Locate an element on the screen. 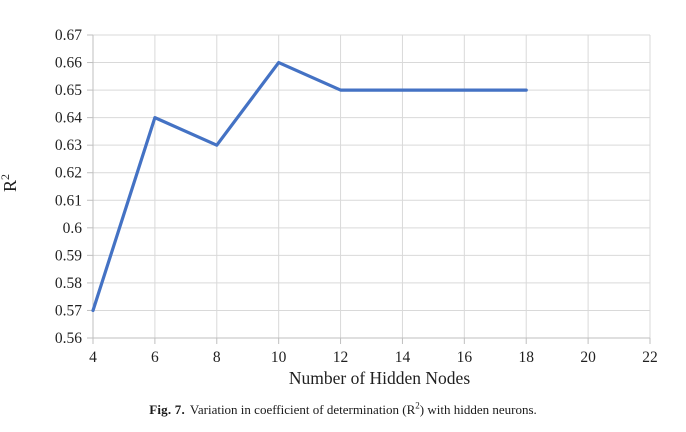 The image size is (686, 432). caption-superscript: 2 is located at coordinates (417, 405).